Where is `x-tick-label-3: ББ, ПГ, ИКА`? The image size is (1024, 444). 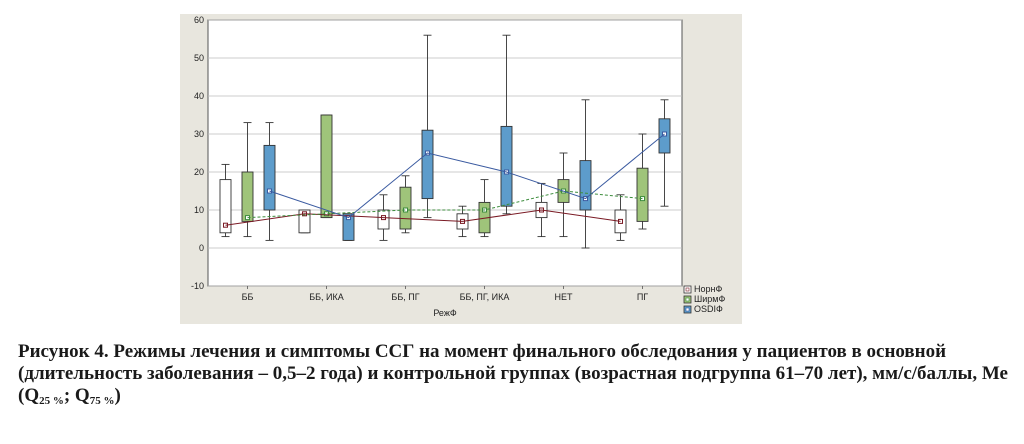 x-tick-label-3: ББ, ПГ, ИКА is located at coordinates (485, 297).